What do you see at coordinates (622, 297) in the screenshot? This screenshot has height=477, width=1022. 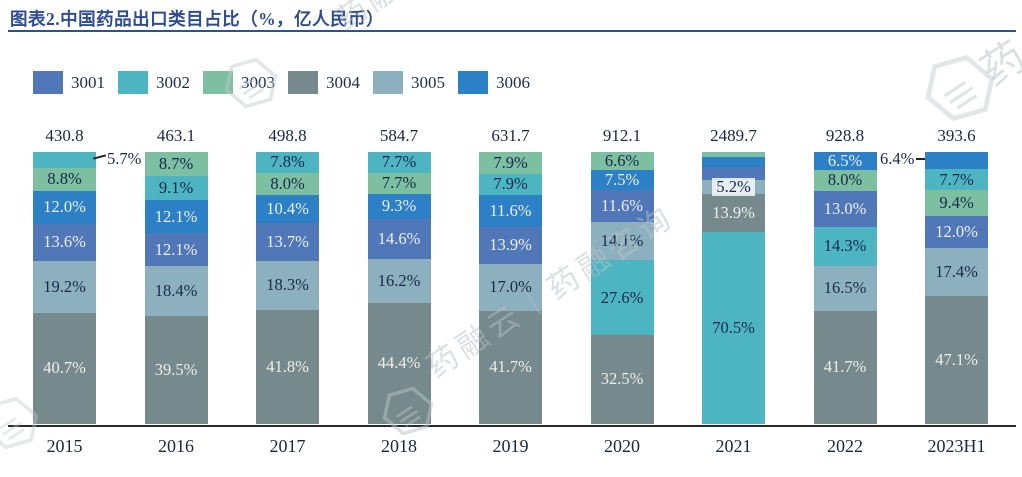 I see `segment-value-label: 27.6%` at bounding box center [622, 297].